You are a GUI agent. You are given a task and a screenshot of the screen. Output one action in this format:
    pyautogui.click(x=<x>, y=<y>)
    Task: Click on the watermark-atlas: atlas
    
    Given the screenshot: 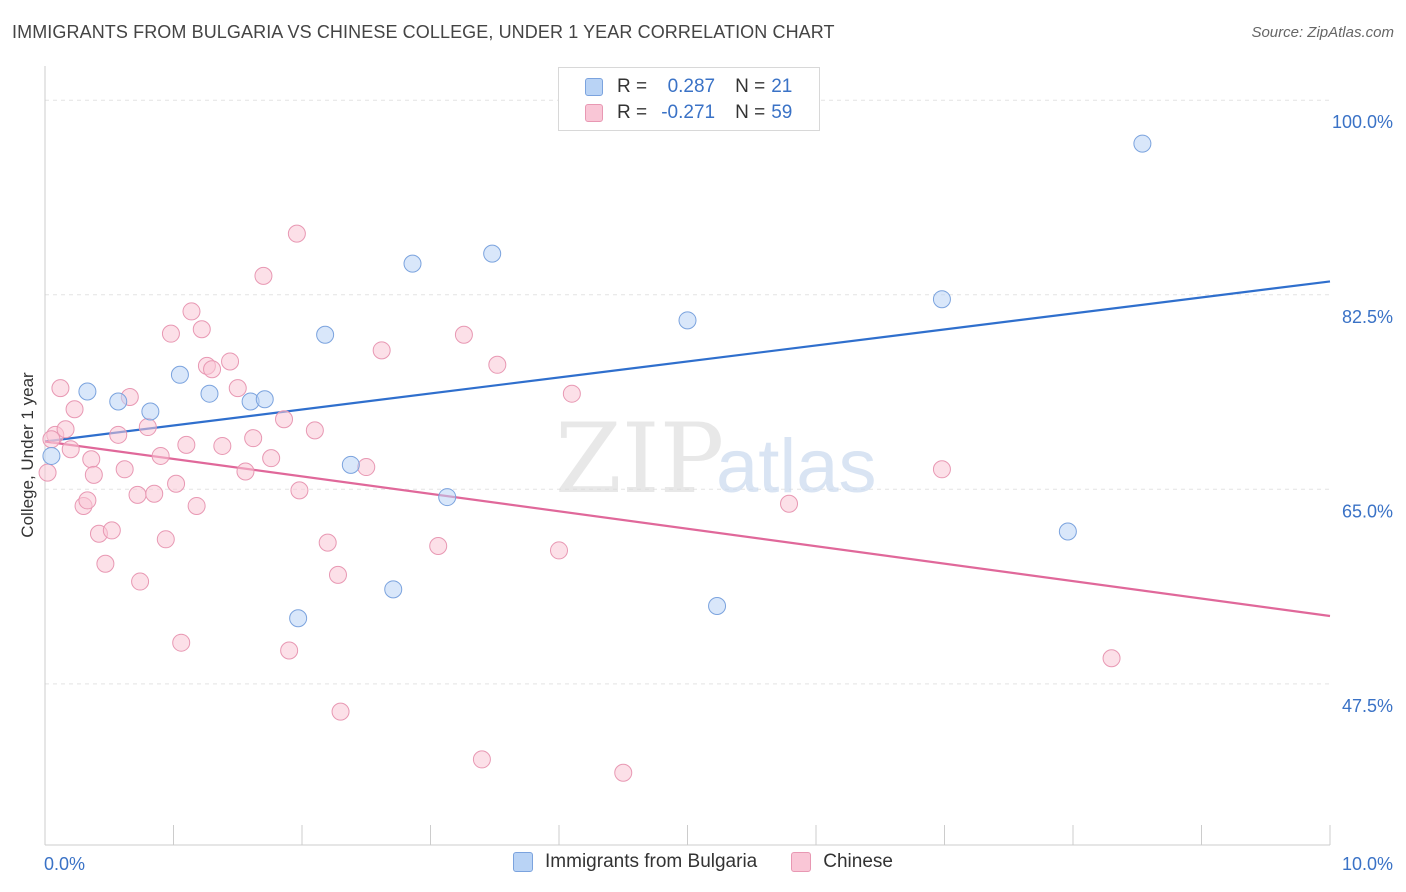 What is the action you would take?
    pyautogui.click(x=796, y=466)
    